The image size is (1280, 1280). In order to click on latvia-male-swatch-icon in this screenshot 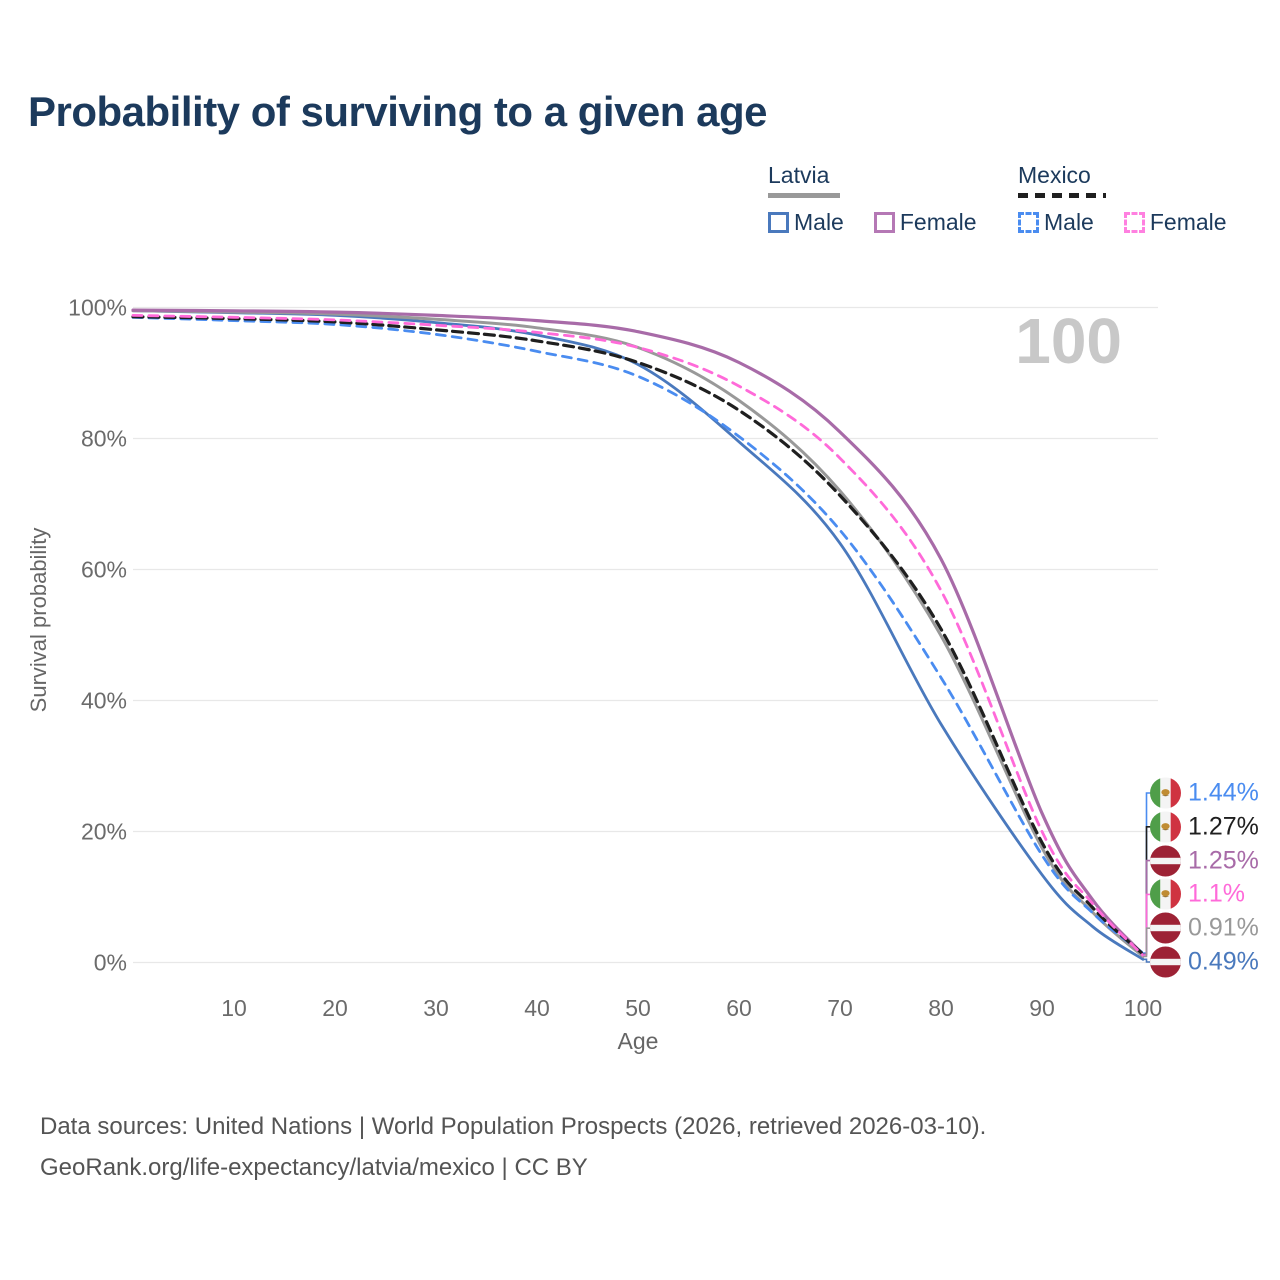, I will do `click(778, 222)`.